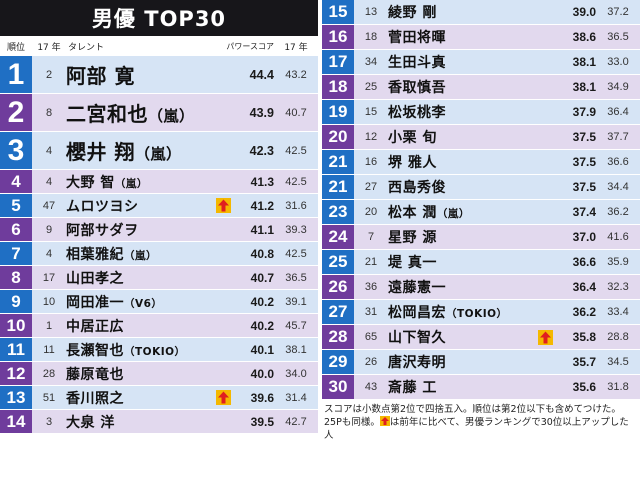 This screenshot has height=488, width=640. Describe the element at coordinates (296, 373) in the screenshot. I see `prev-score: 34.0` at that location.